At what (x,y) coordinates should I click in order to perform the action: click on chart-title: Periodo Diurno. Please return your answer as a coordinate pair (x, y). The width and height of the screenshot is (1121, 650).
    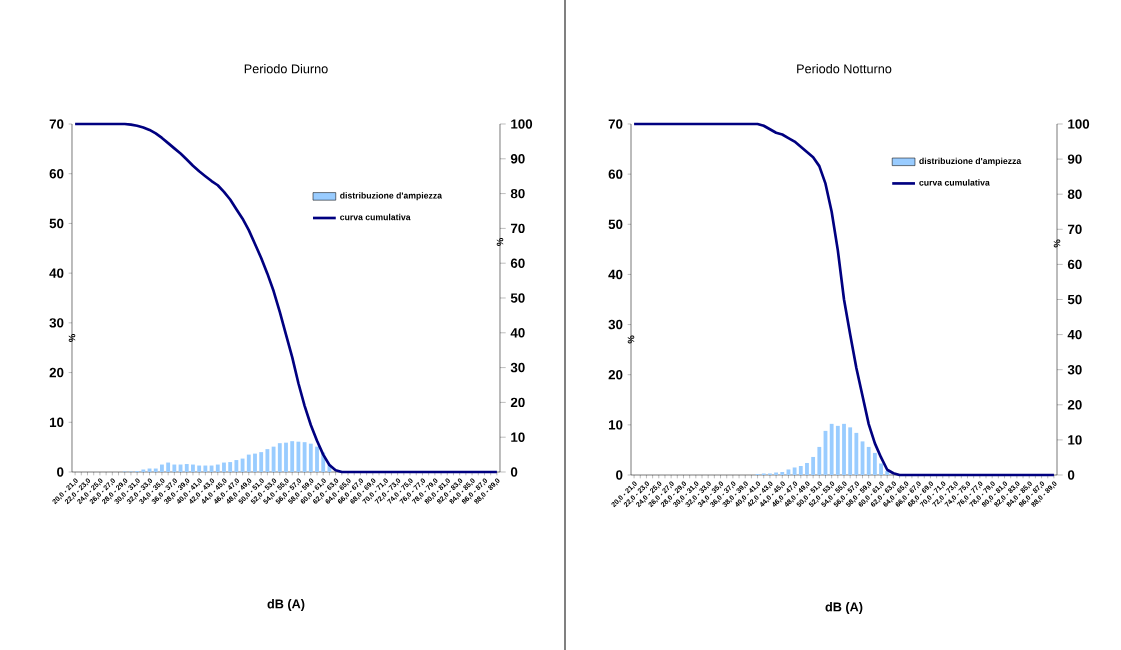
    Looking at the image, I should click on (286, 68).